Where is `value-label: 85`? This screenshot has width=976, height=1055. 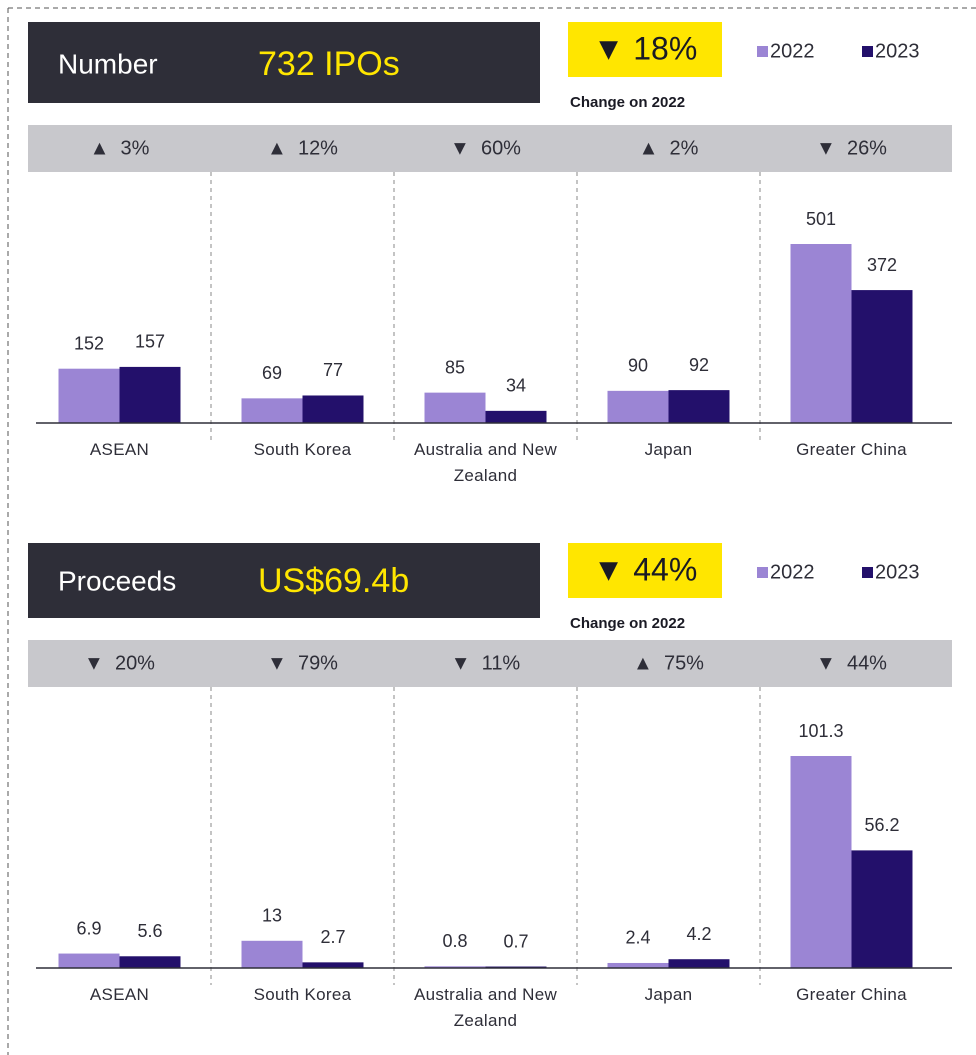
value-label: 85 is located at coordinates (455, 367).